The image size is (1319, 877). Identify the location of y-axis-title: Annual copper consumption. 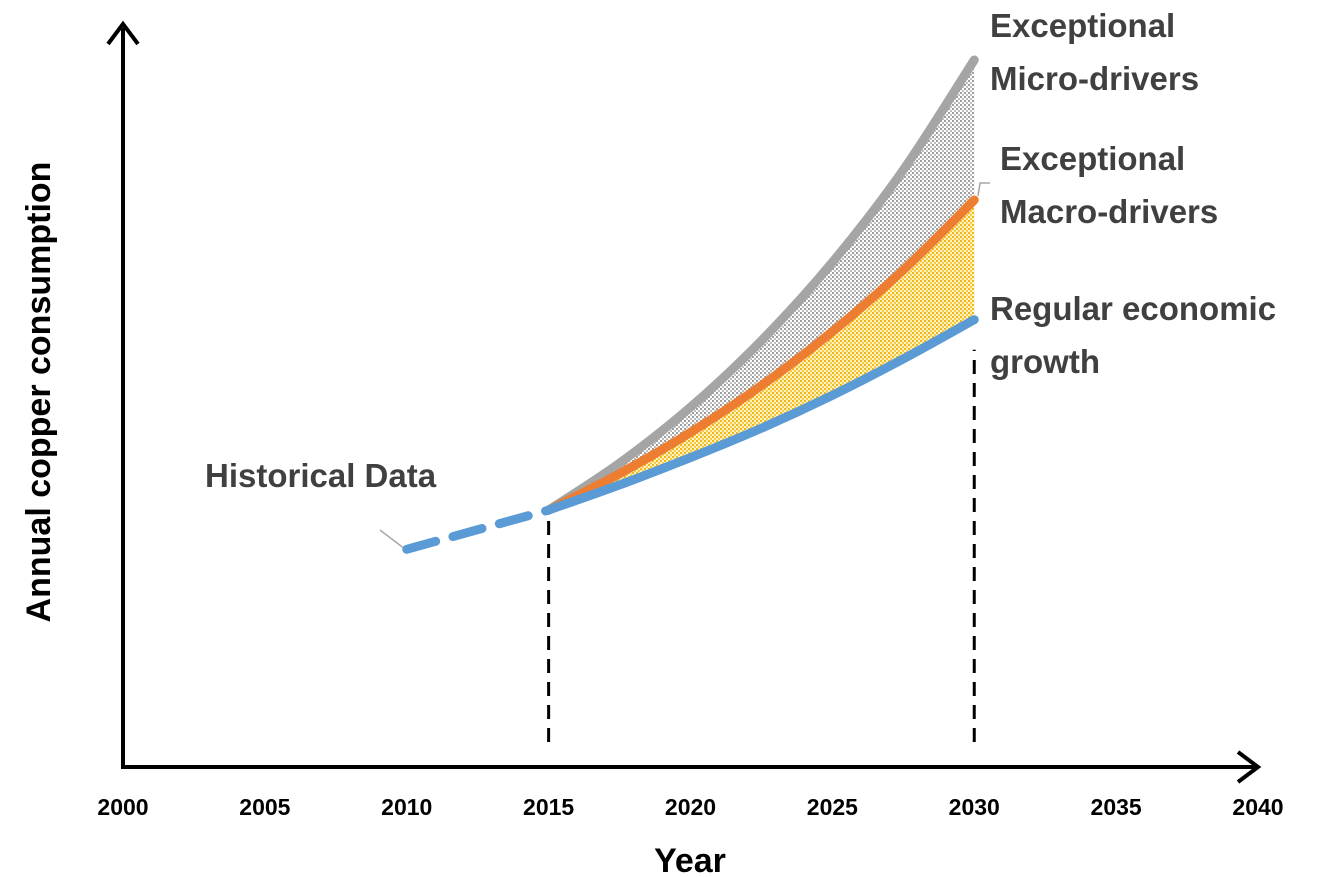
(39, 392).